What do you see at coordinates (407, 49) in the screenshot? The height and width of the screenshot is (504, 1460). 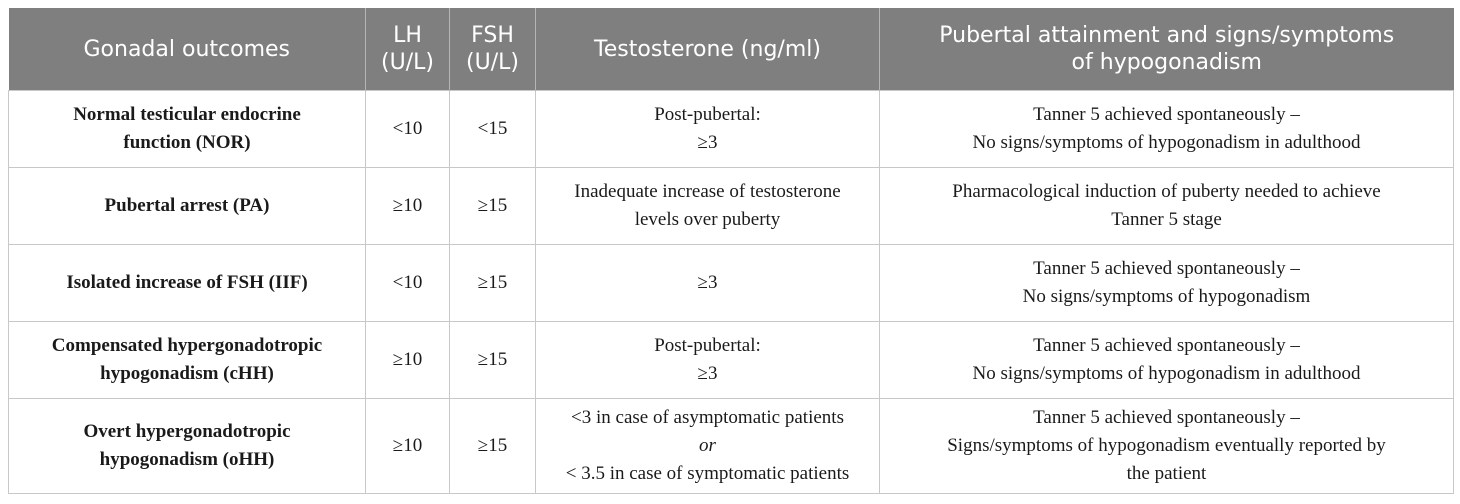 I see `header-lh: LH (U/L)` at bounding box center [407, 49].